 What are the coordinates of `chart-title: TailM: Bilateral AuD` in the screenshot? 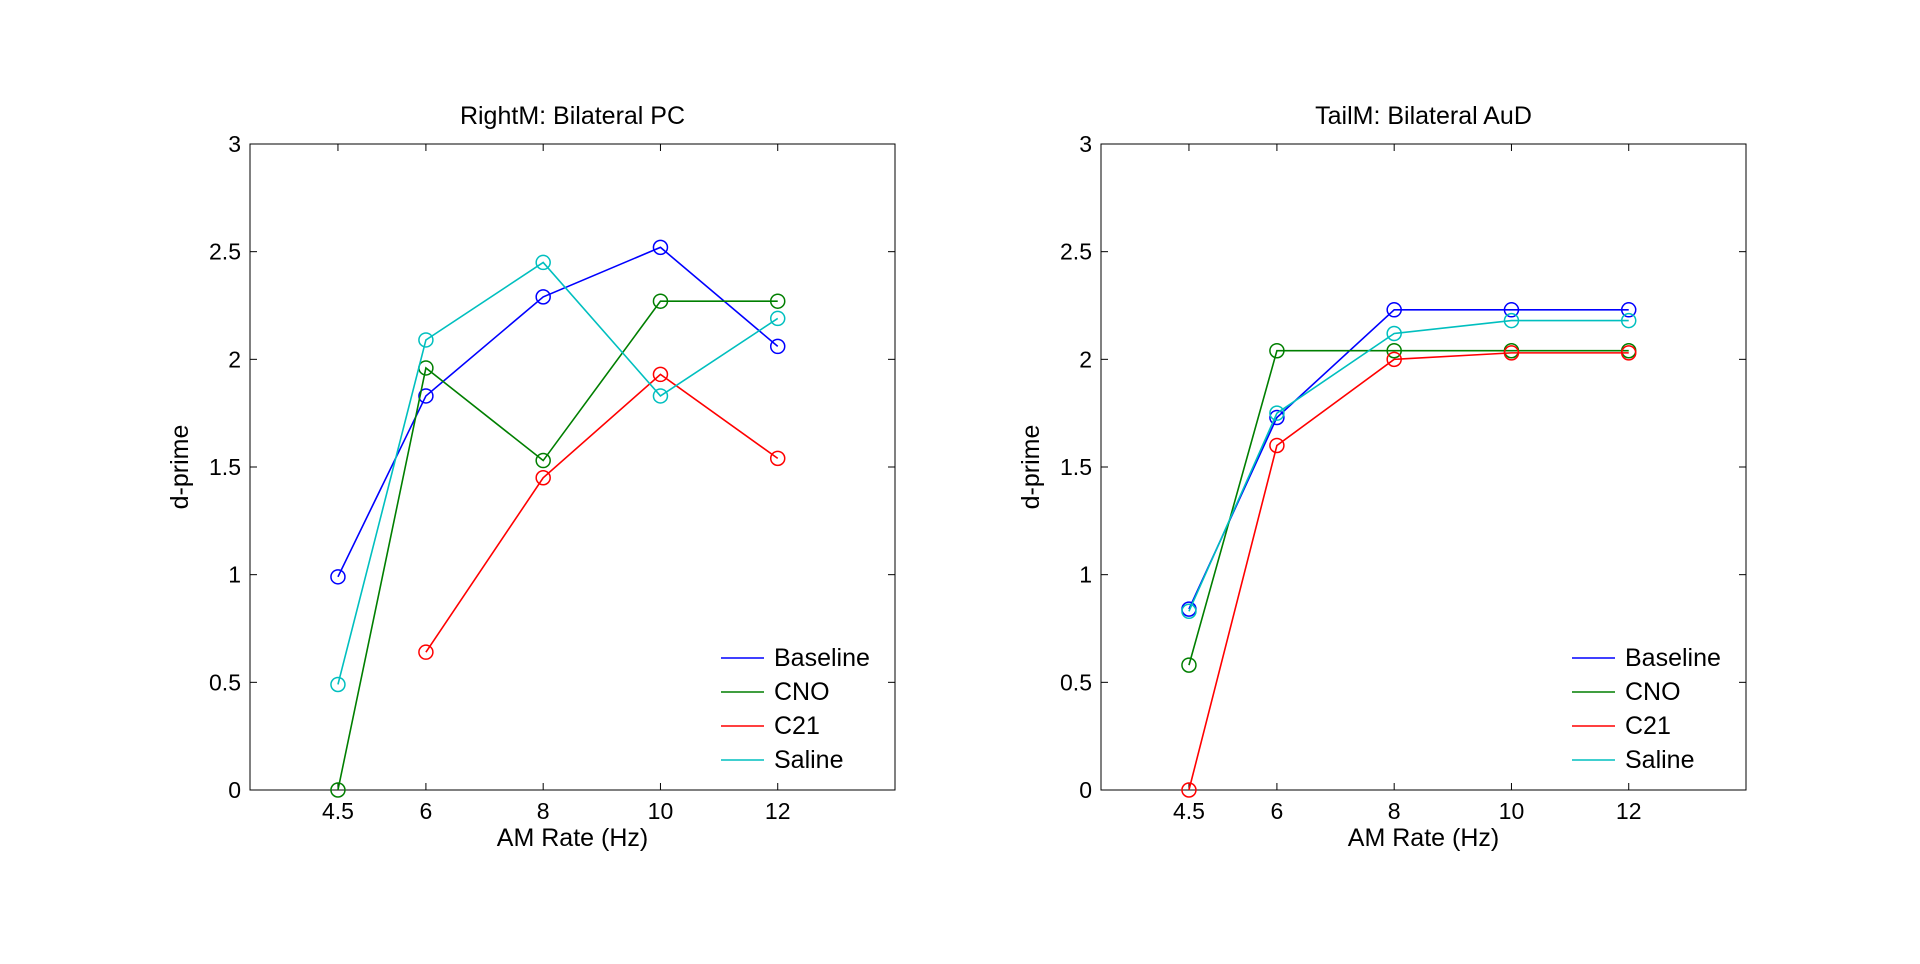 It's located at (1423, 116).